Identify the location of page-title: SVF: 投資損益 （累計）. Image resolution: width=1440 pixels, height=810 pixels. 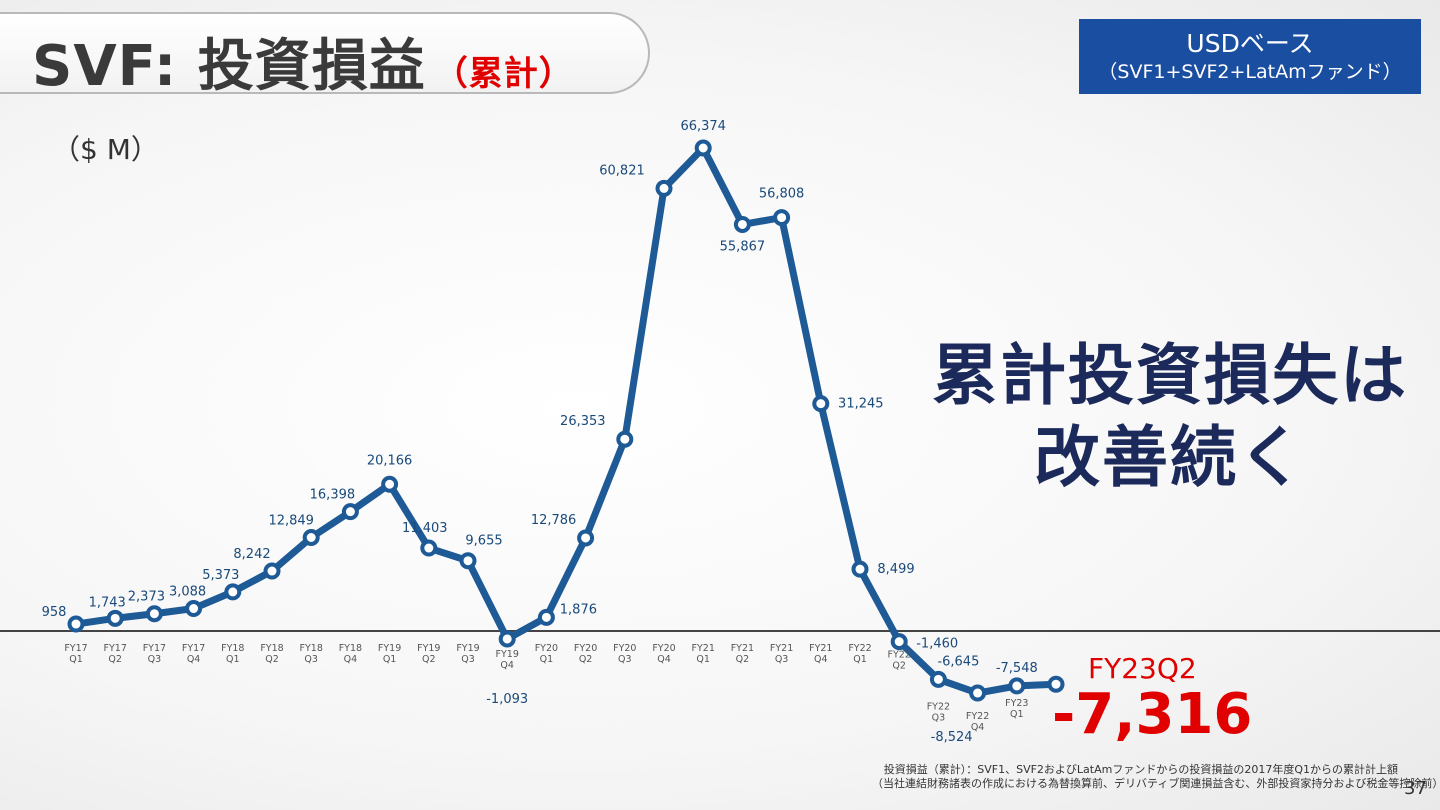
(303, 70).